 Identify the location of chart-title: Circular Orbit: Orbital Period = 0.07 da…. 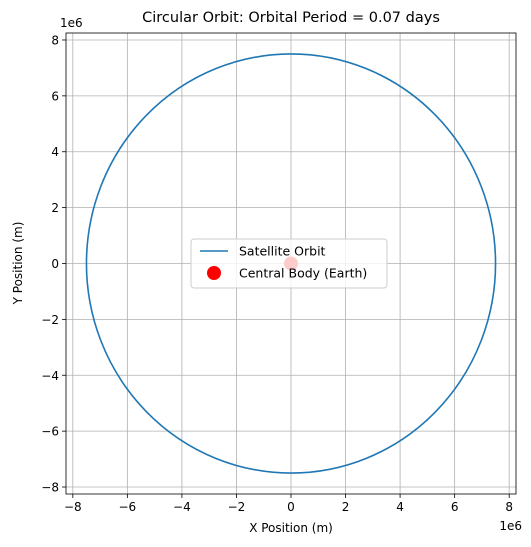
(291, 18).